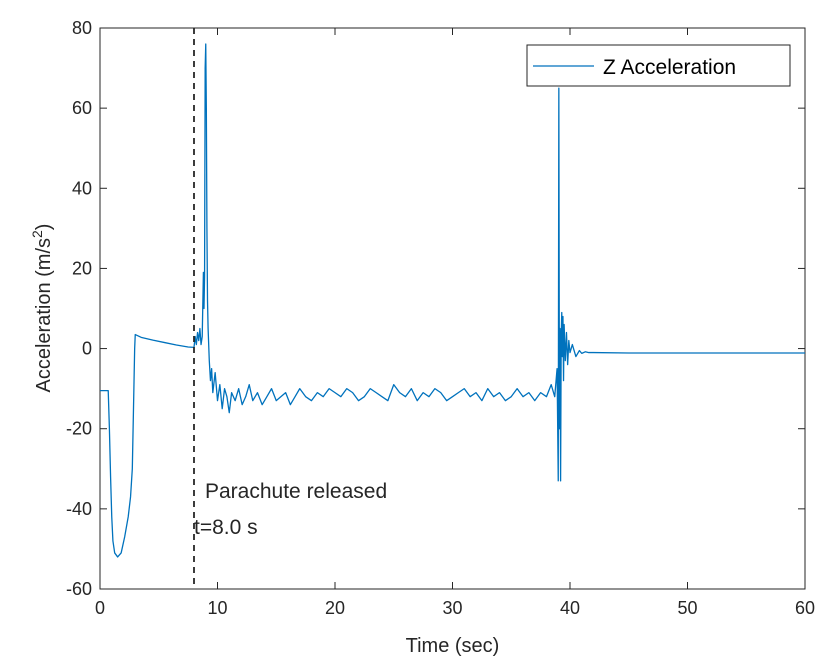  Describe the element at coordinates (79, 429) in the screenshot. I see `y-tick-label: -20` at that location.